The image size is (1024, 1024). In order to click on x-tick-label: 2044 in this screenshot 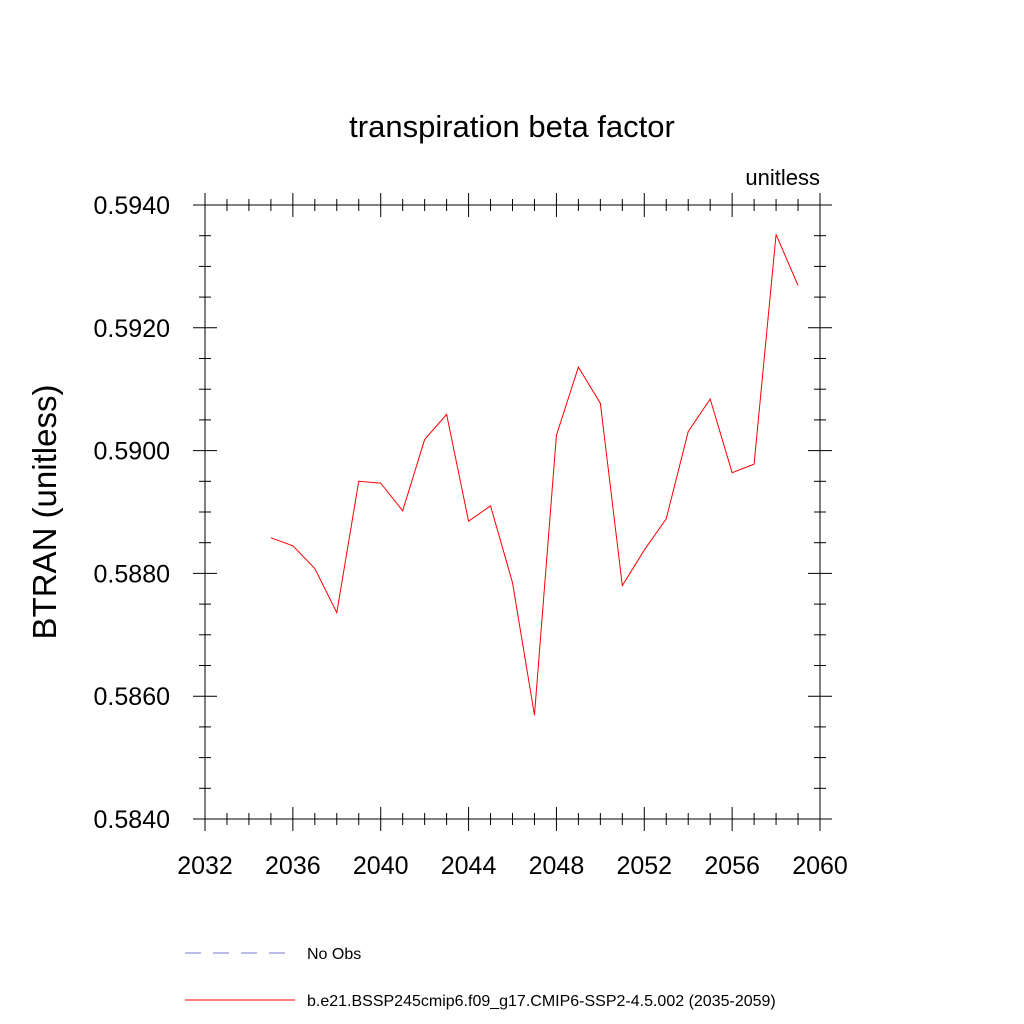, I will do `click(469, 866)`.